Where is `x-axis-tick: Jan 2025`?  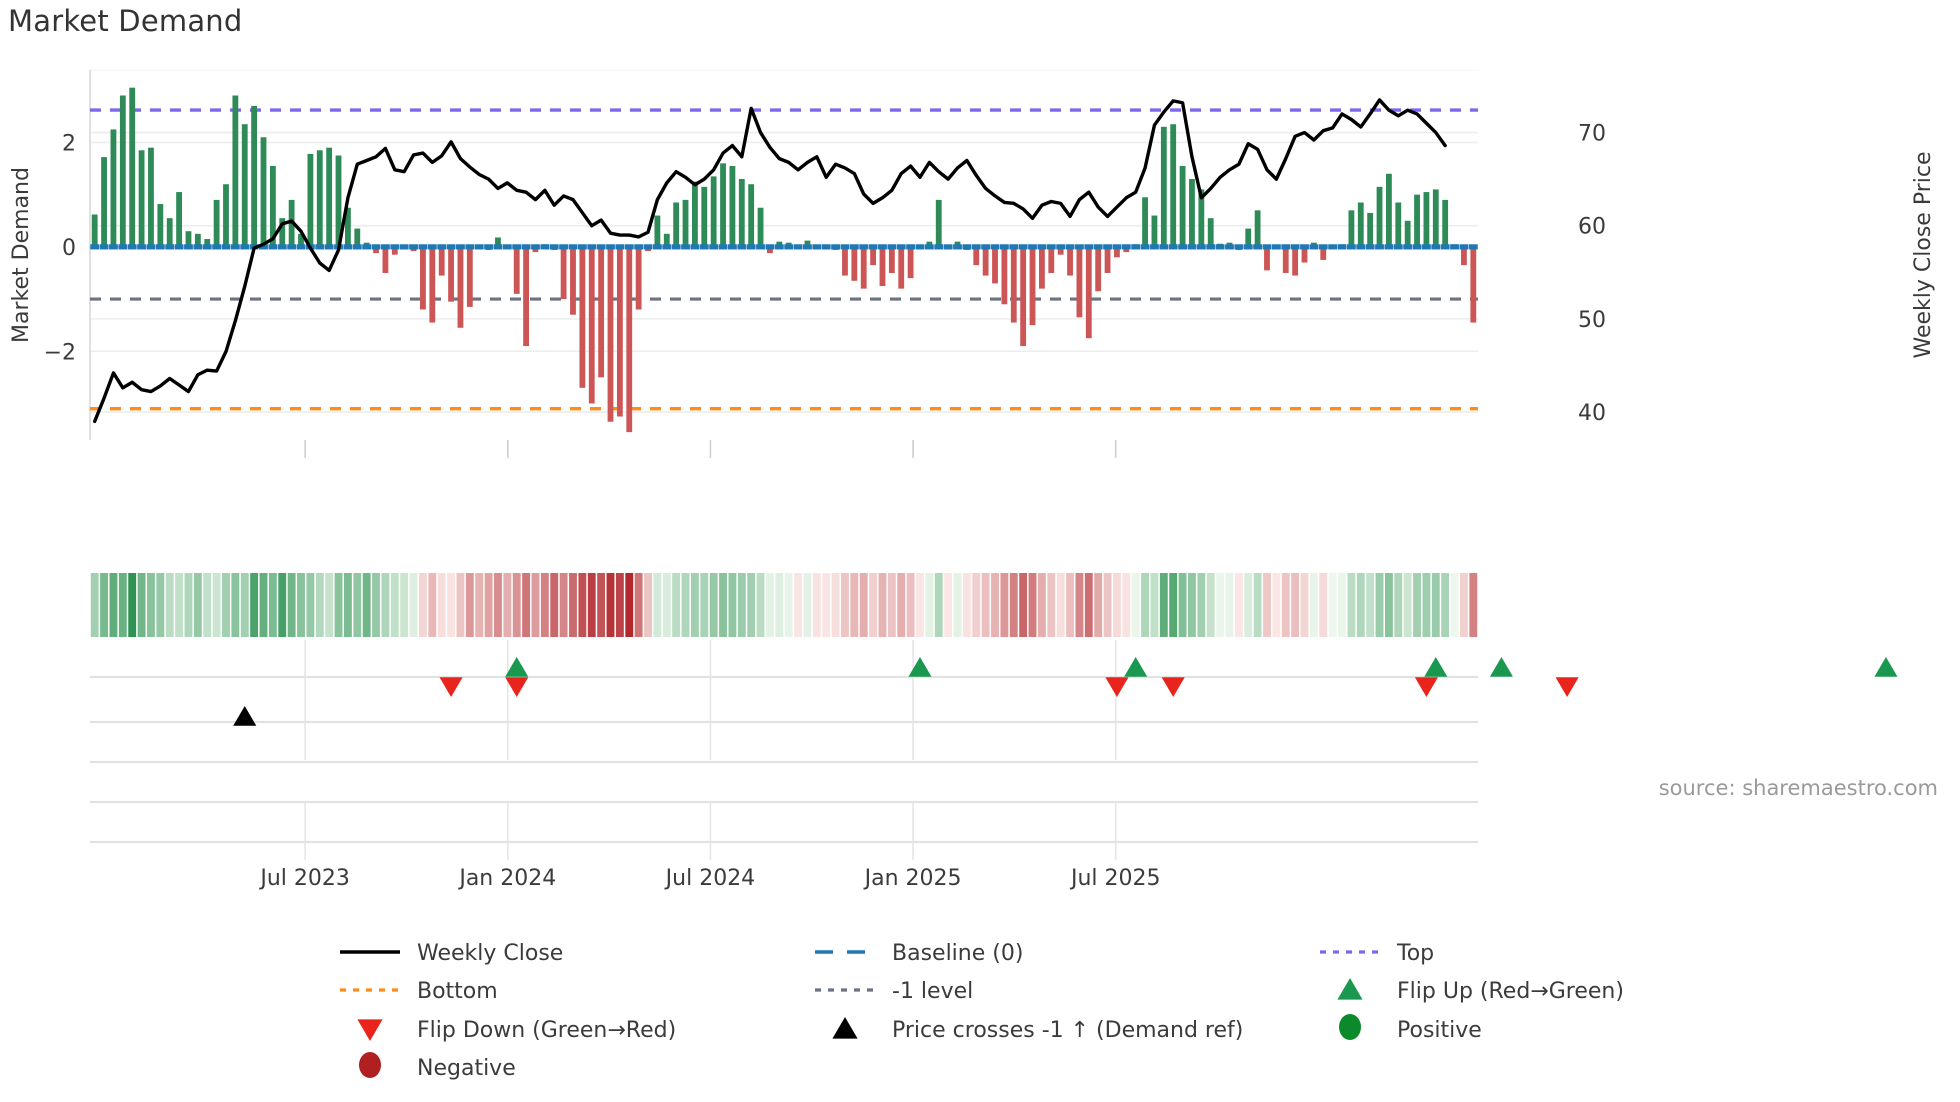
x-axis-tick: Jan 2025 is located at coordinates (912, 878).